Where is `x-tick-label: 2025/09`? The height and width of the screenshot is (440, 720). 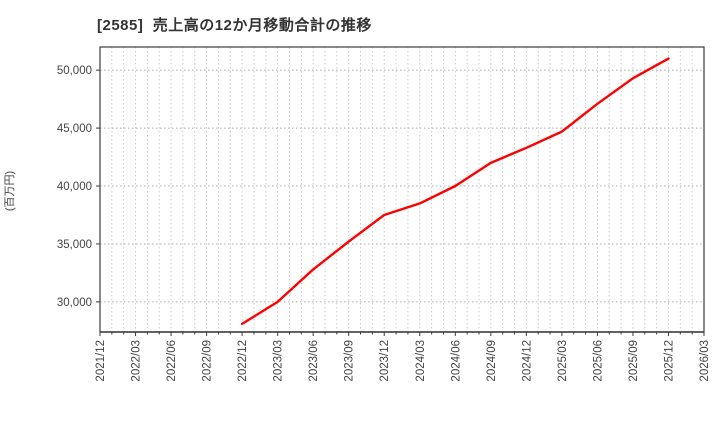 x-tick-label: 2025/09 is located at coordinates (634, 361).